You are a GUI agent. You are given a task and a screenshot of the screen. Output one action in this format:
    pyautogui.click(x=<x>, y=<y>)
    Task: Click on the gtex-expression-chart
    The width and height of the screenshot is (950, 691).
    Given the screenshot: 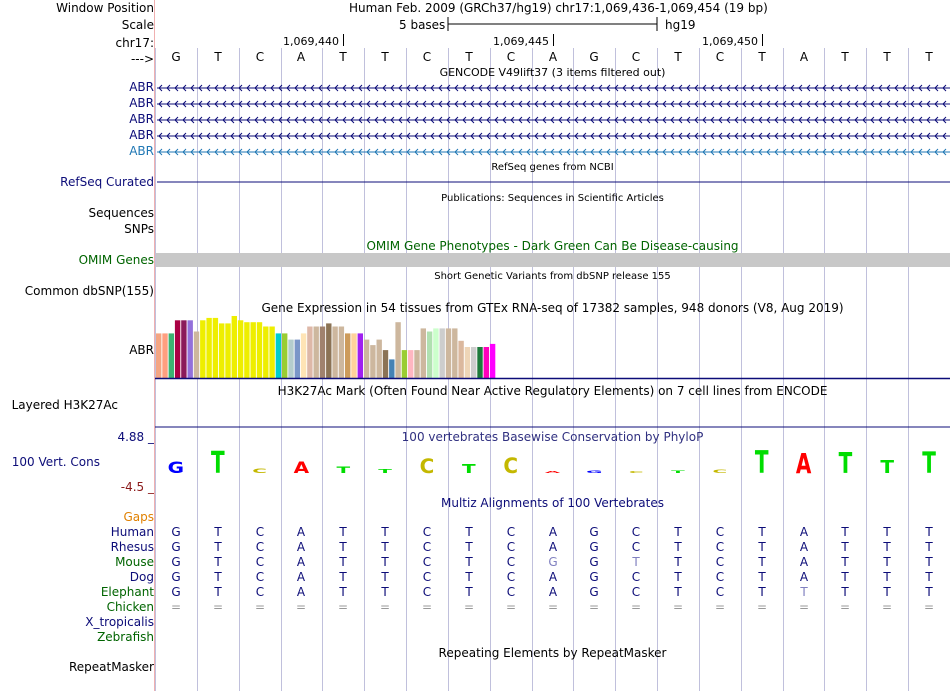 What is the action you would take?
    pyautogui.click(x=552, y=349)
    